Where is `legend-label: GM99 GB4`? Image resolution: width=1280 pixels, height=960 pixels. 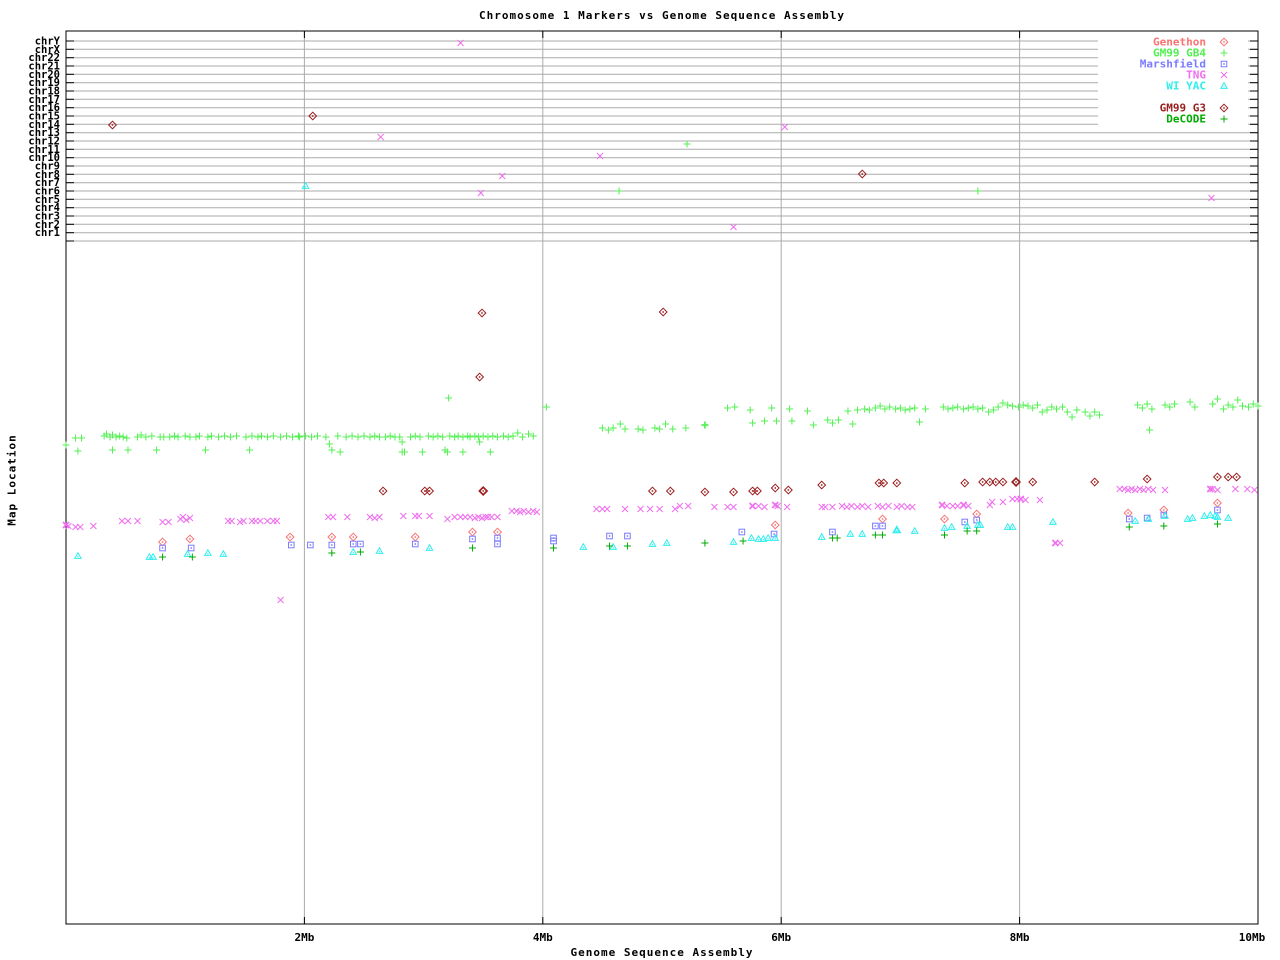 legend-label: GM99 GB4 is located at coordinates (1179, 53).